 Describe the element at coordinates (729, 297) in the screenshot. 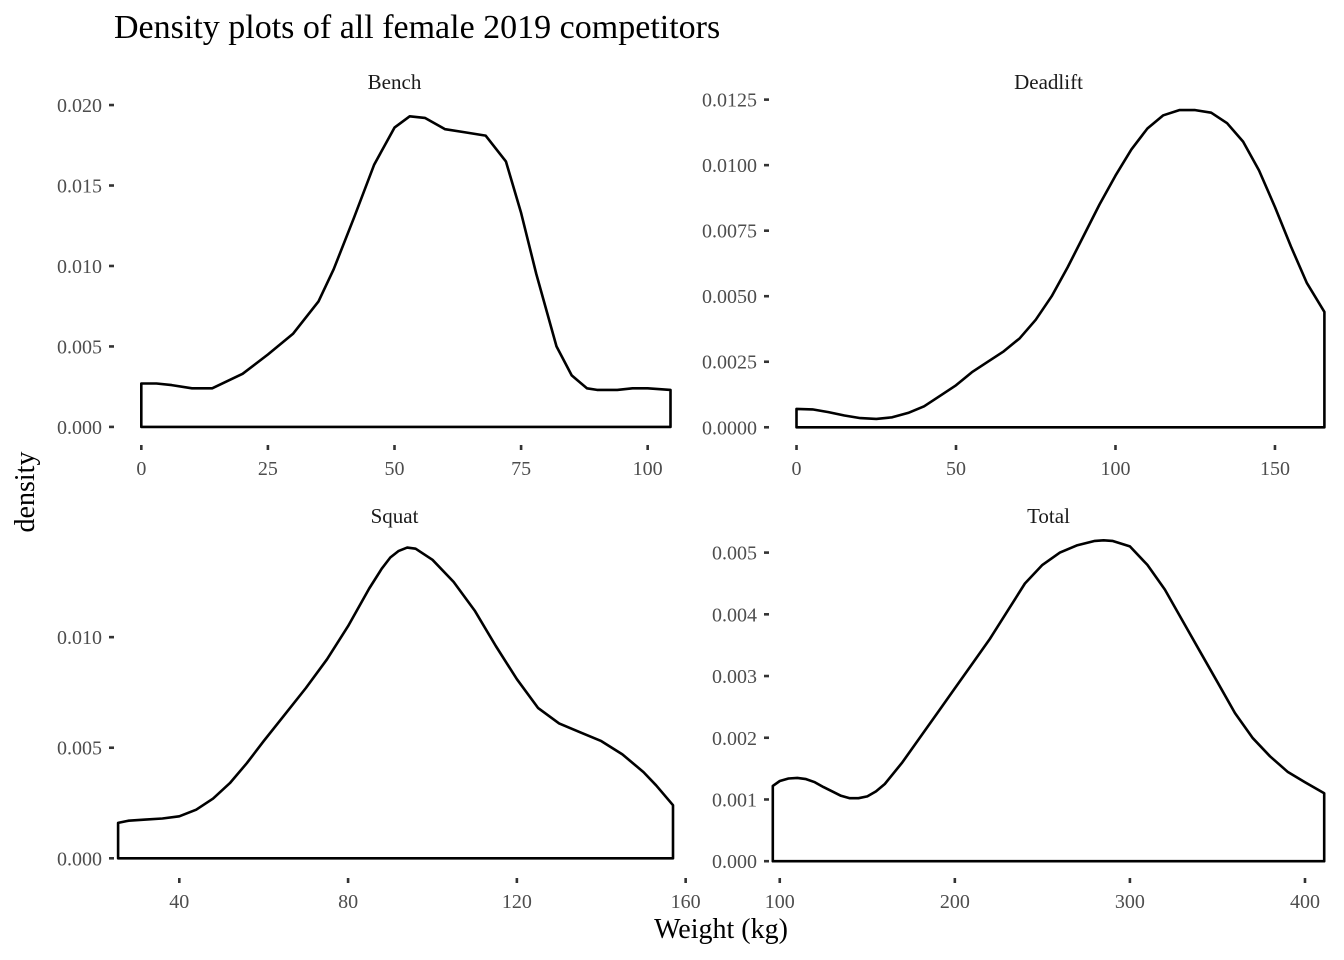

I see `y-tick-label: 0.0050` at that location.